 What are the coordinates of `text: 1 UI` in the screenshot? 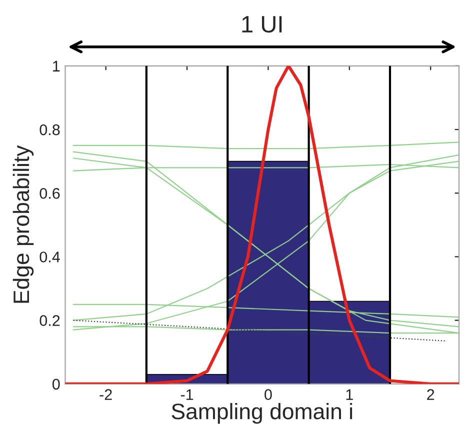 It's located at (262, 24).